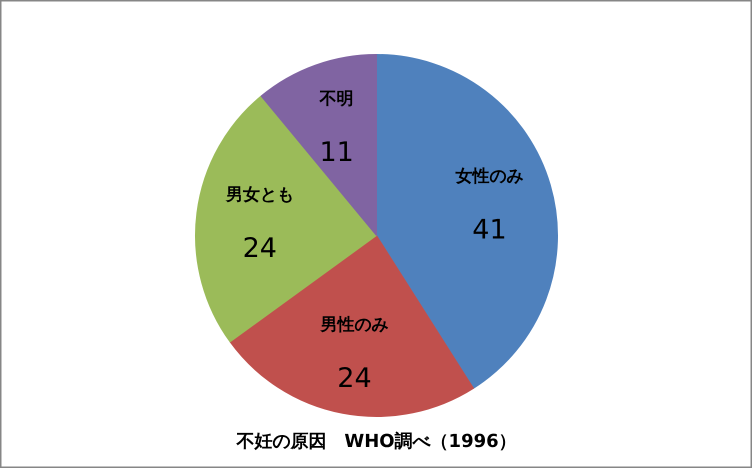  Describe the element at coordinates (376, 441) in the screenshot. I see `text: 不妊の原因 WHO調べ（1996）` at that location.